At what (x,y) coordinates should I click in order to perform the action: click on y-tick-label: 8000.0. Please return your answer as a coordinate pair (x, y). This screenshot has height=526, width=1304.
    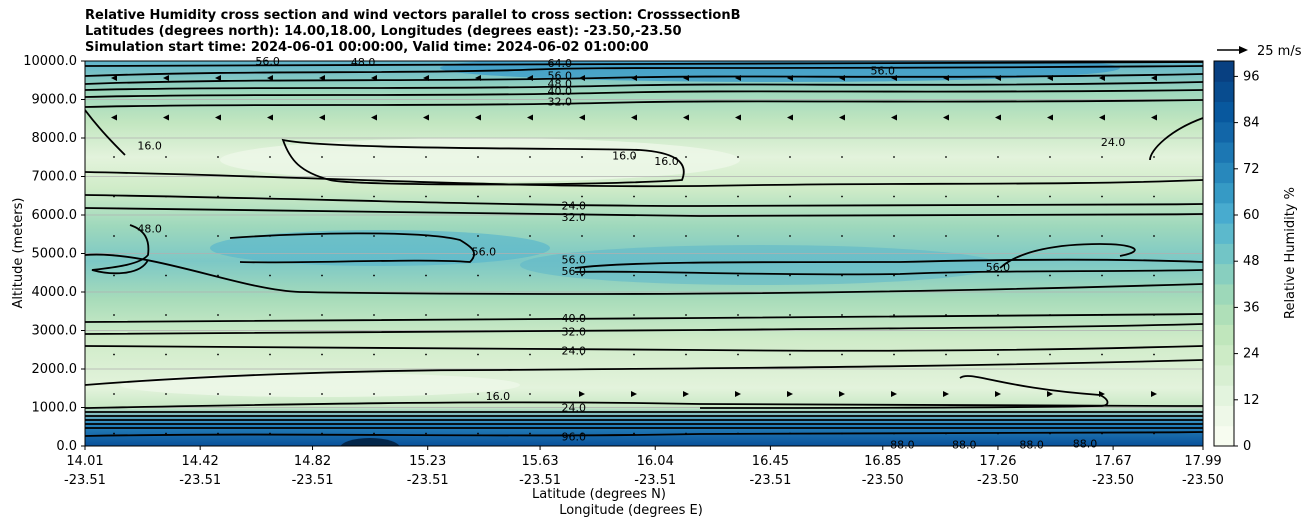
    Looking at the image, I should click on (55, 138).